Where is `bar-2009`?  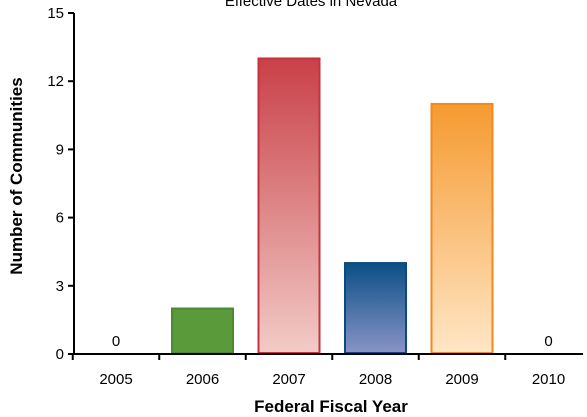
bar-2009 is located at coordinates (462, 228).